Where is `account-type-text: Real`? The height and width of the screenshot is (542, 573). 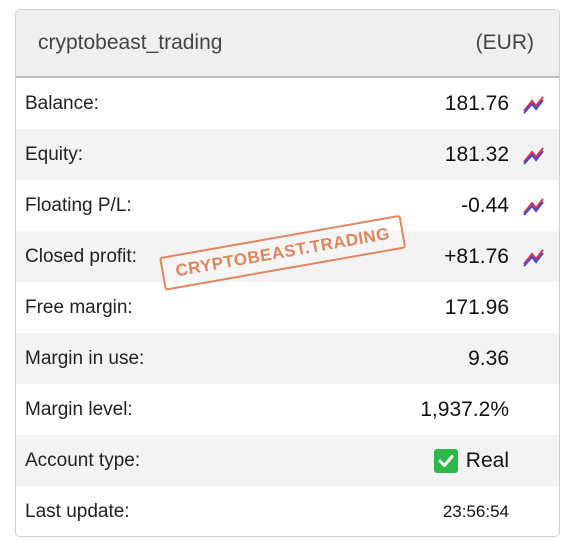 account-type-text: Real is located at coordinates (487, 460).